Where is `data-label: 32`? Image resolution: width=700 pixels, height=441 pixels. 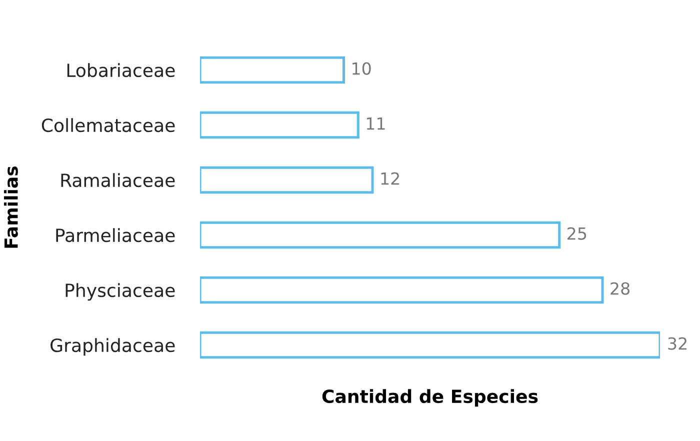
data-label: 32 is located at coordinates (677, 343).